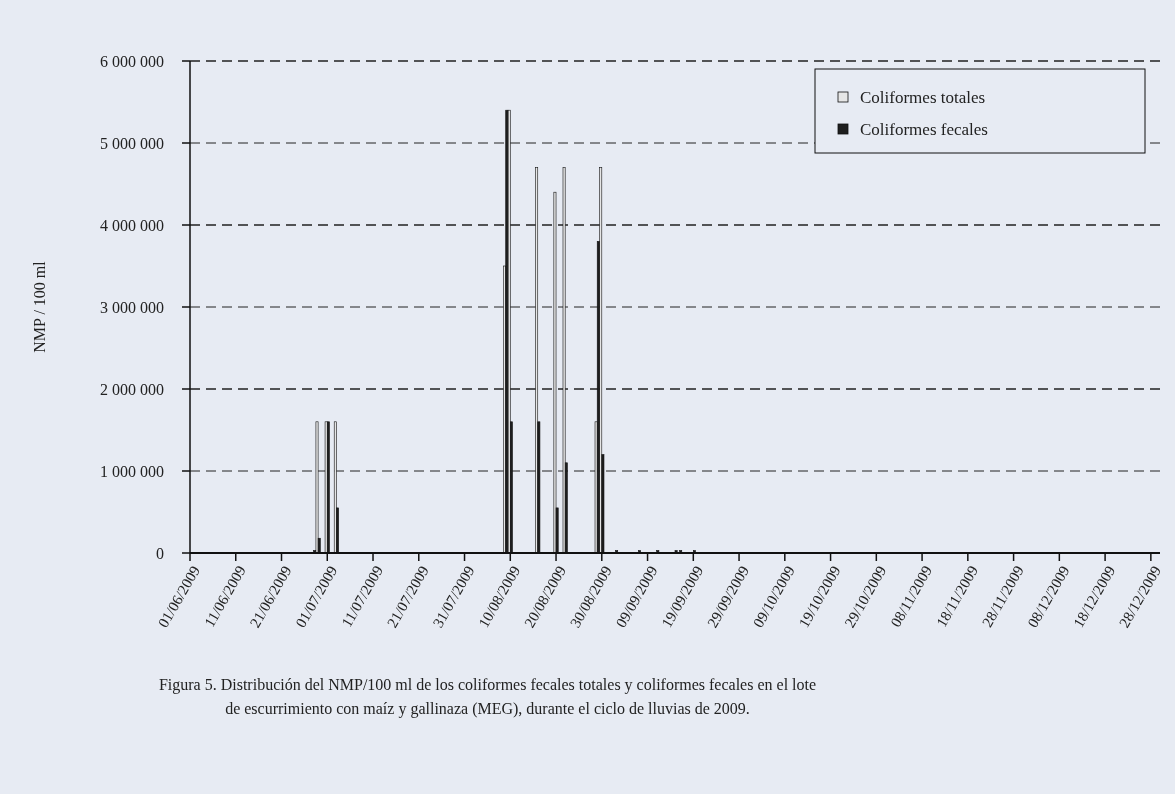  Describe the element at coordinates (924, 129) in the screenshot. I see `legend-label: Coliformes fecales` at that location.